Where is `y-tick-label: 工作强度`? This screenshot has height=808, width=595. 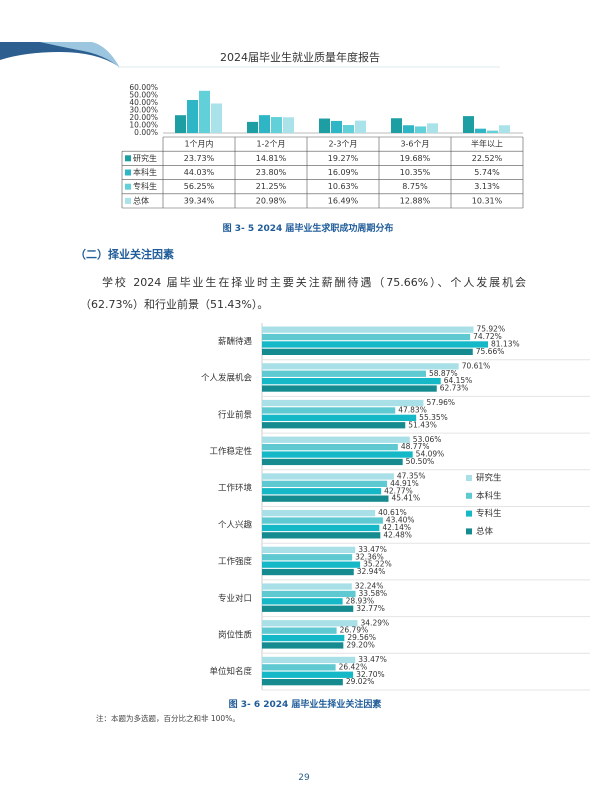
y-tick-label: 工作强度 is located at coordinates (235, 561).